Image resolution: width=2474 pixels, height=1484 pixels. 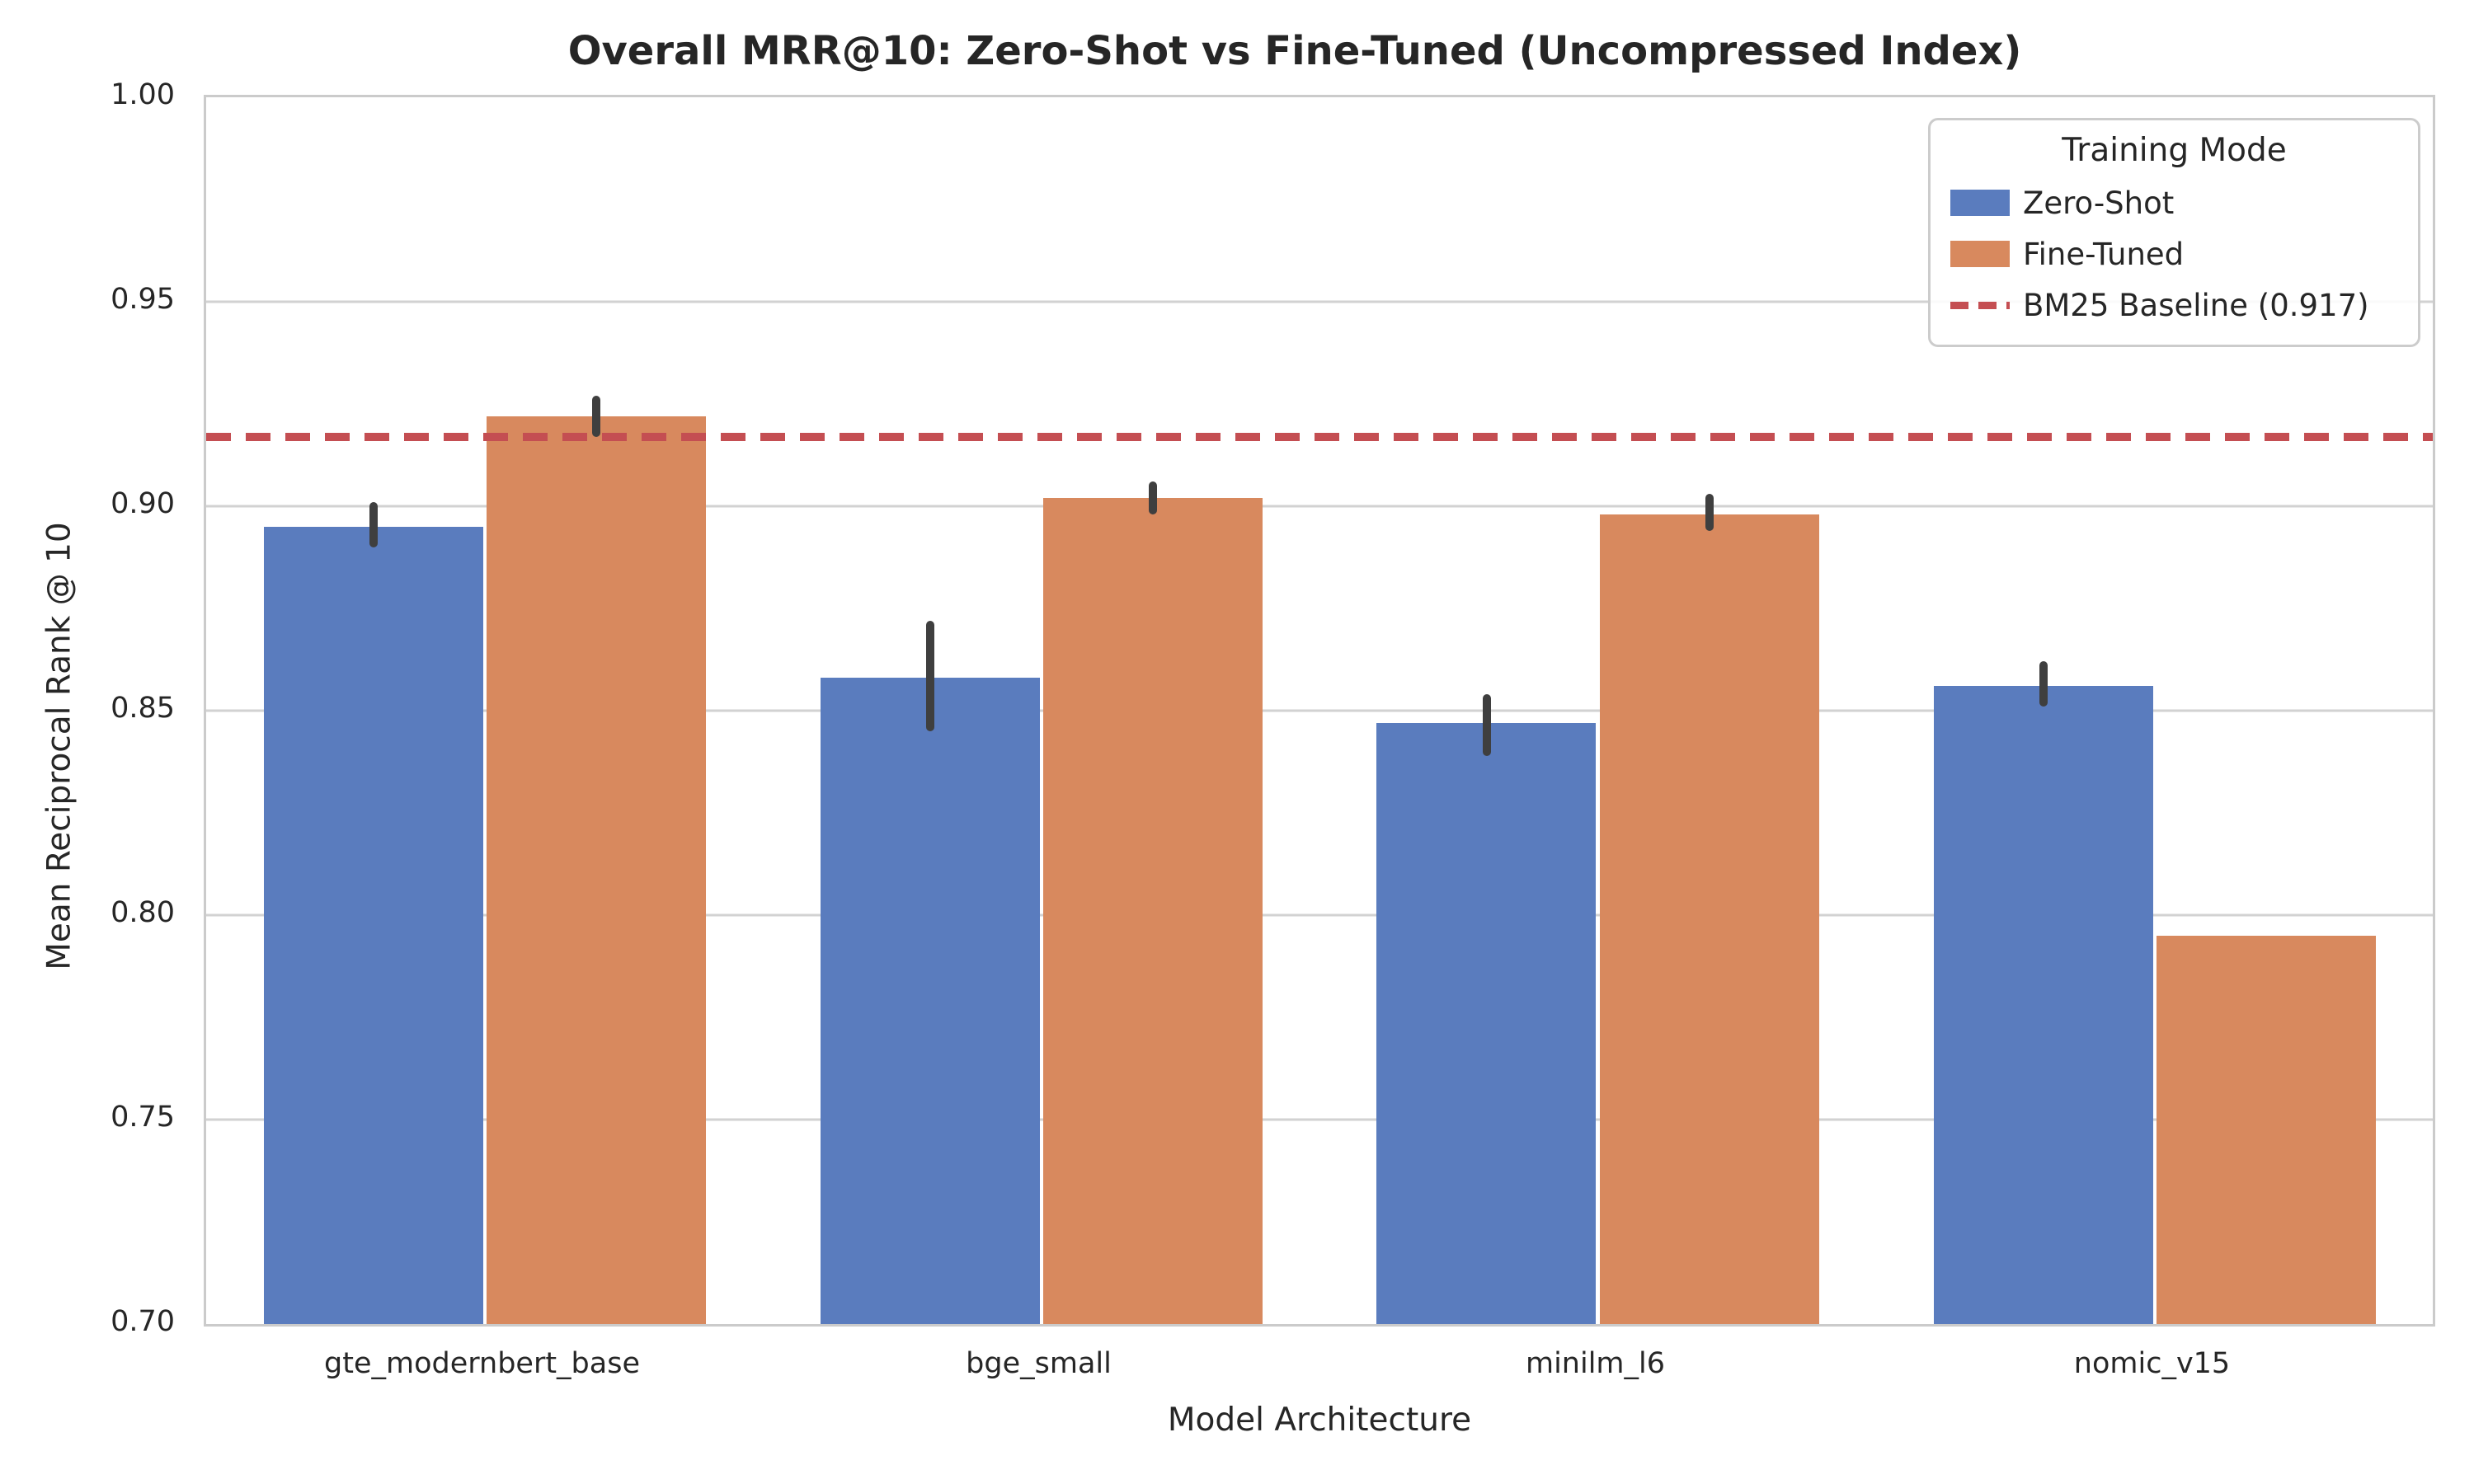 I want to click on legend-entry-bm25-baseline-0-917-: BM25 Baseline (0.917), so click(x=2174, y=305).